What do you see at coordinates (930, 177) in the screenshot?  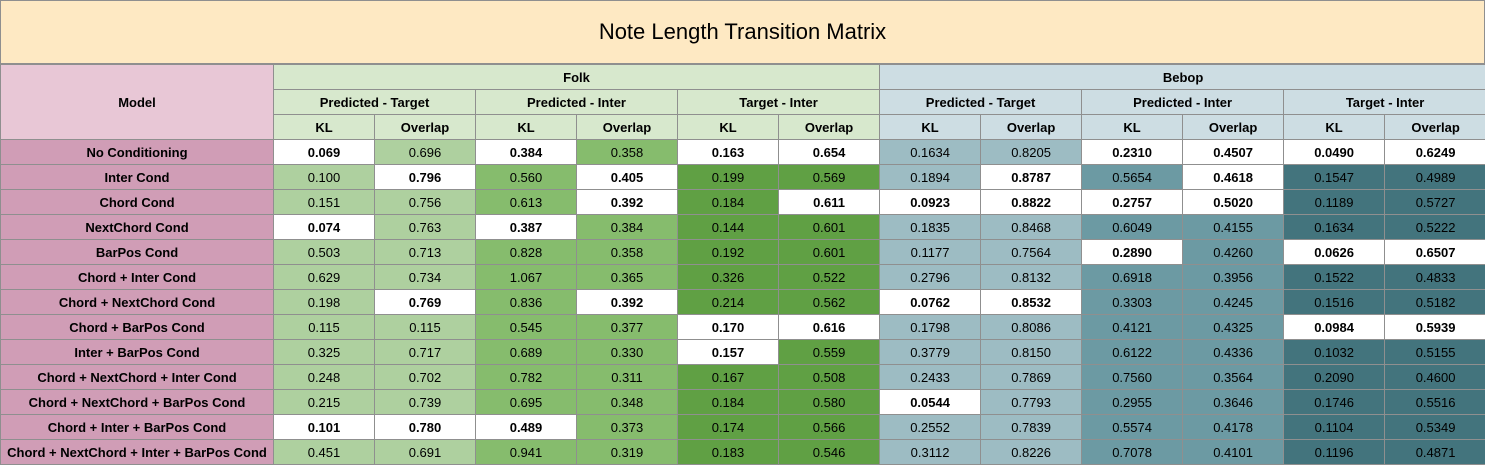 I see `kl-cell: 0.1894` at bounding box center [930, 177].